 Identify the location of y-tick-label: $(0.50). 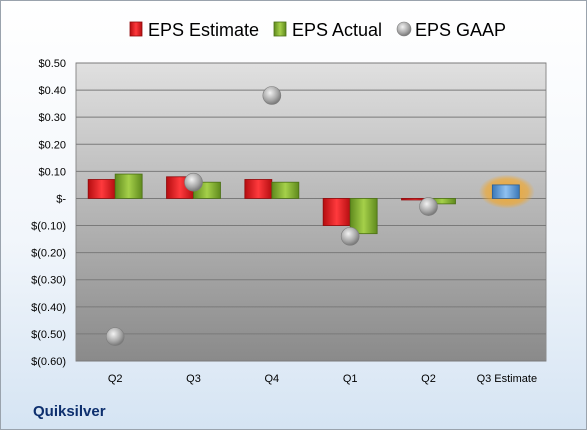
(48, 335).